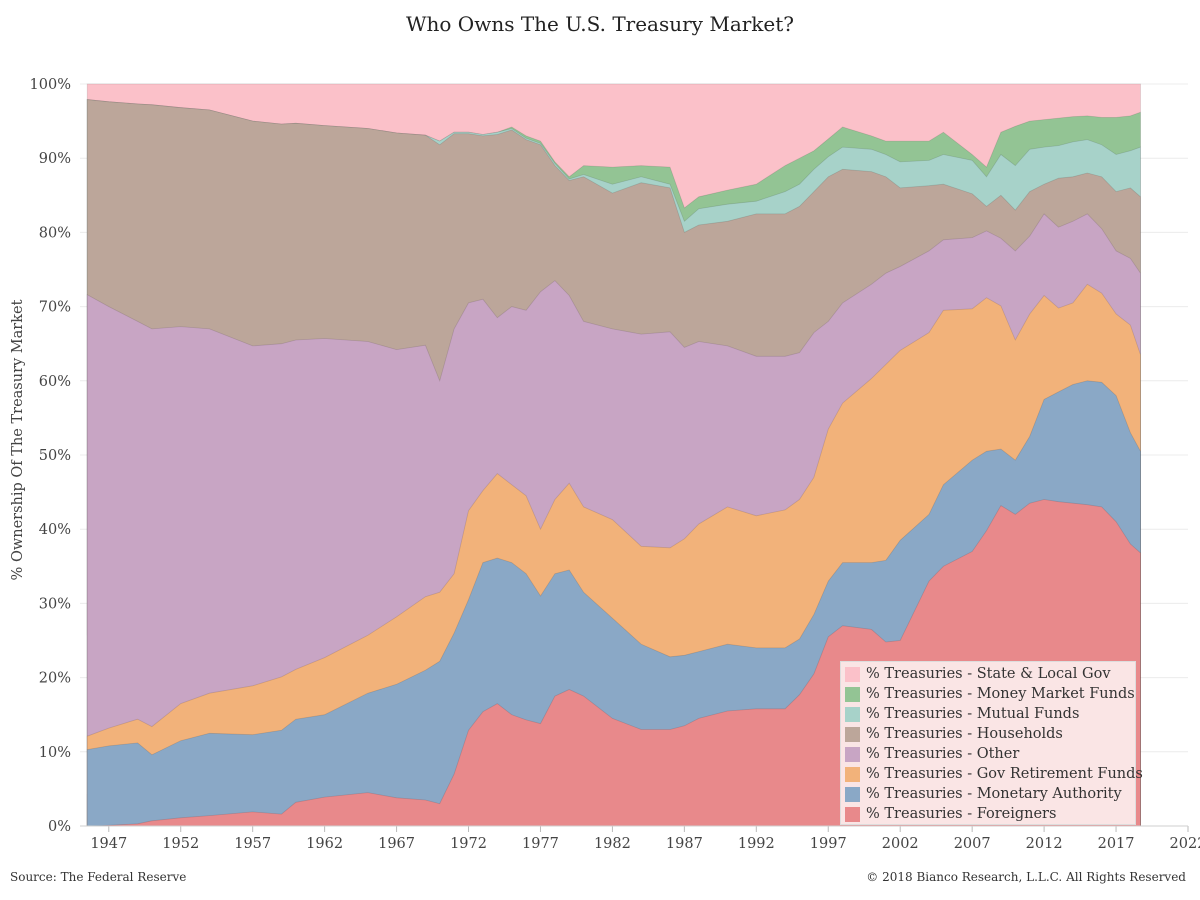 The width and height of the screenshot is (1200, 900). What do you see at coordinates (756, 844) in the screenshot?
I see `x-tick-label: 1992` at bounding box center [756, 844].